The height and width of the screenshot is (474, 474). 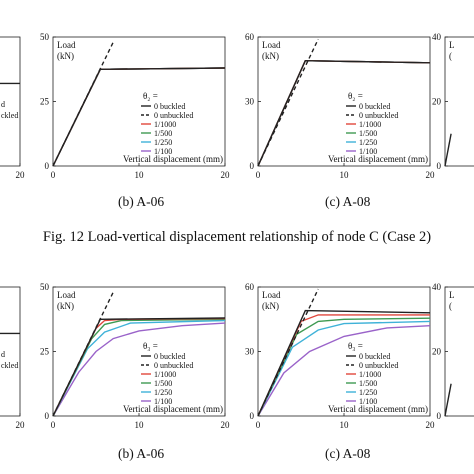 What do you see at coordinates (437, 37) in the screenshot?
I see `y-tick-label: 40` at bounding box center [437, 37].